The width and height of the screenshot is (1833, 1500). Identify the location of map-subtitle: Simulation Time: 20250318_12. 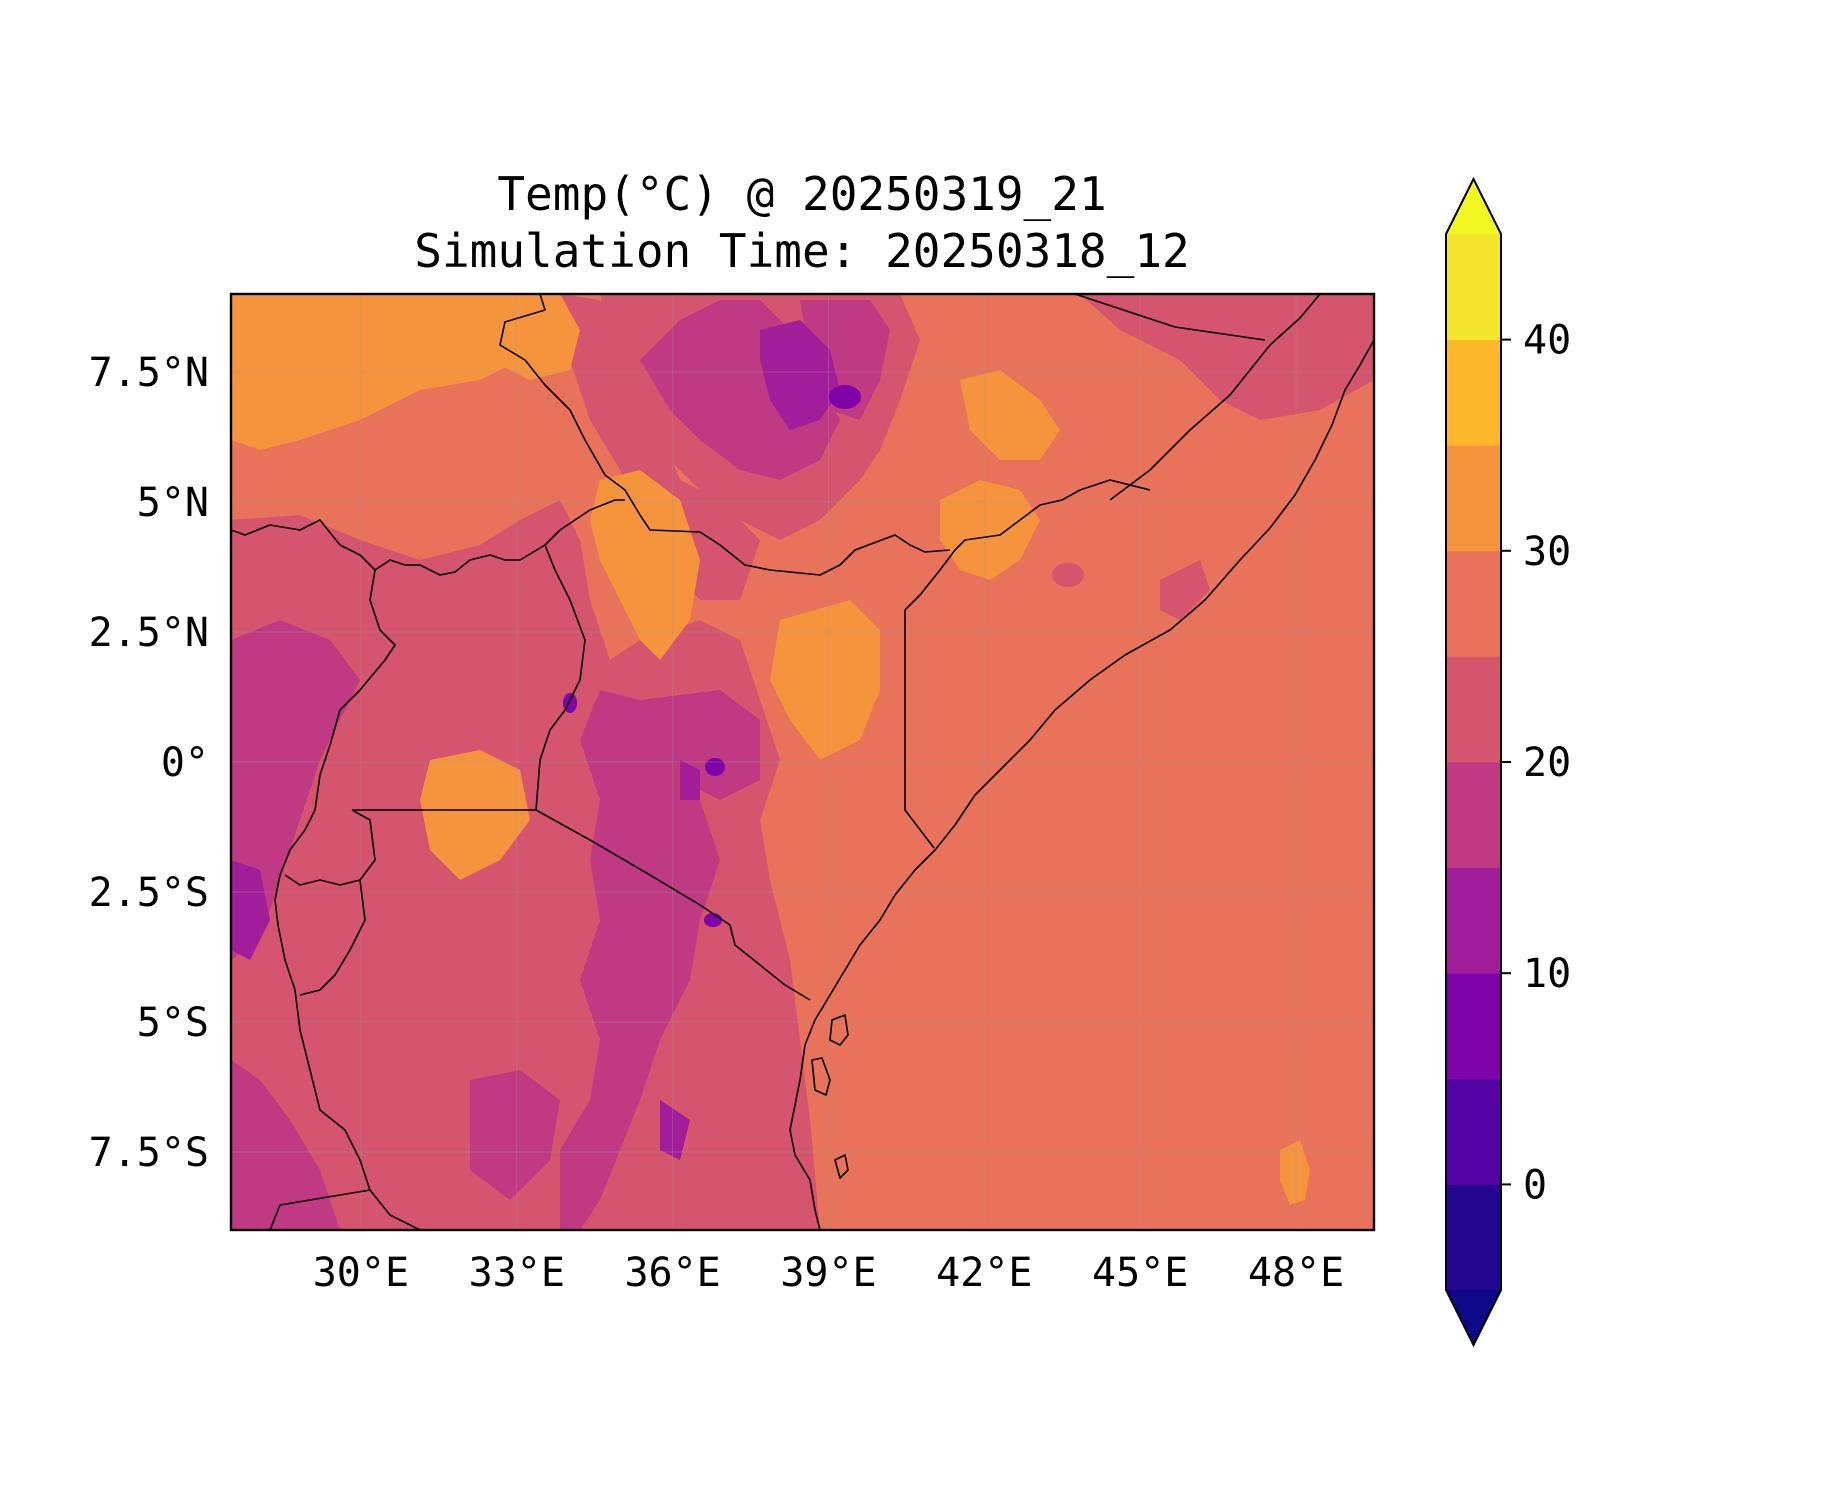
(801, 251).